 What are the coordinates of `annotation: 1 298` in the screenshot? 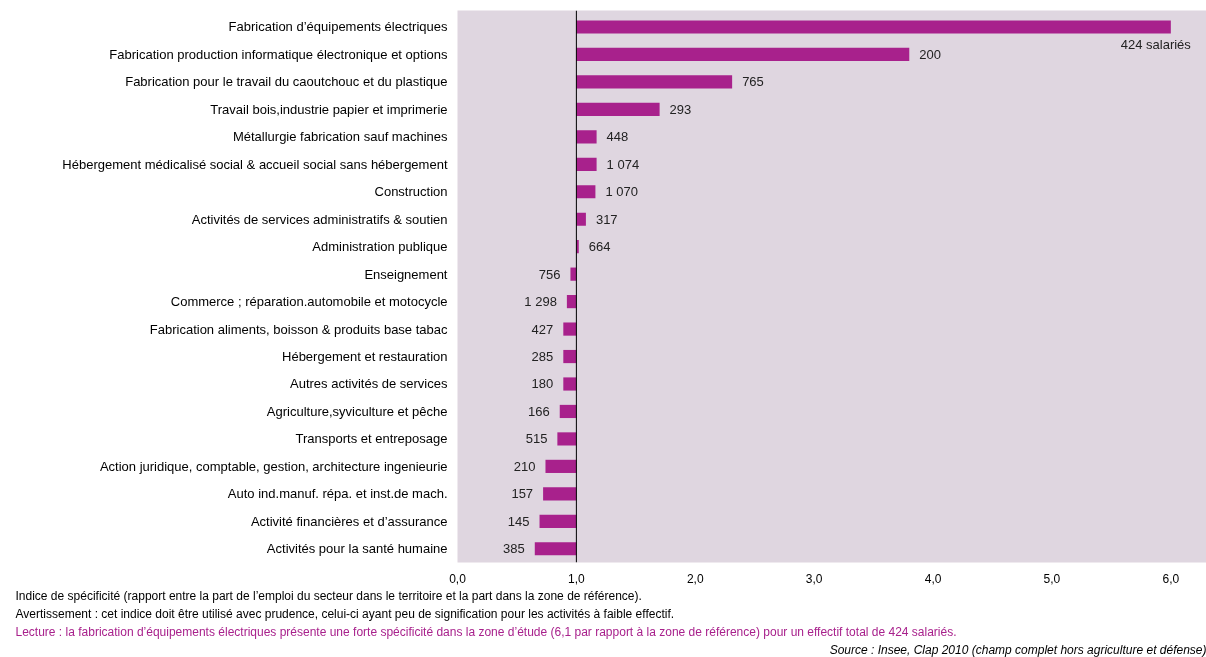 It's located at (540, 302).